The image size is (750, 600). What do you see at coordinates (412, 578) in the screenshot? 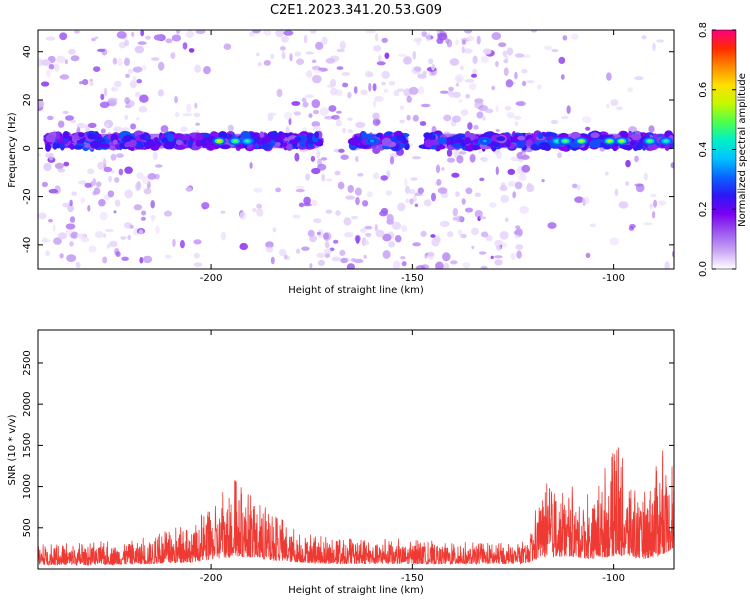
I see `x-tick-label: -150` at bounding box center [412, 578].